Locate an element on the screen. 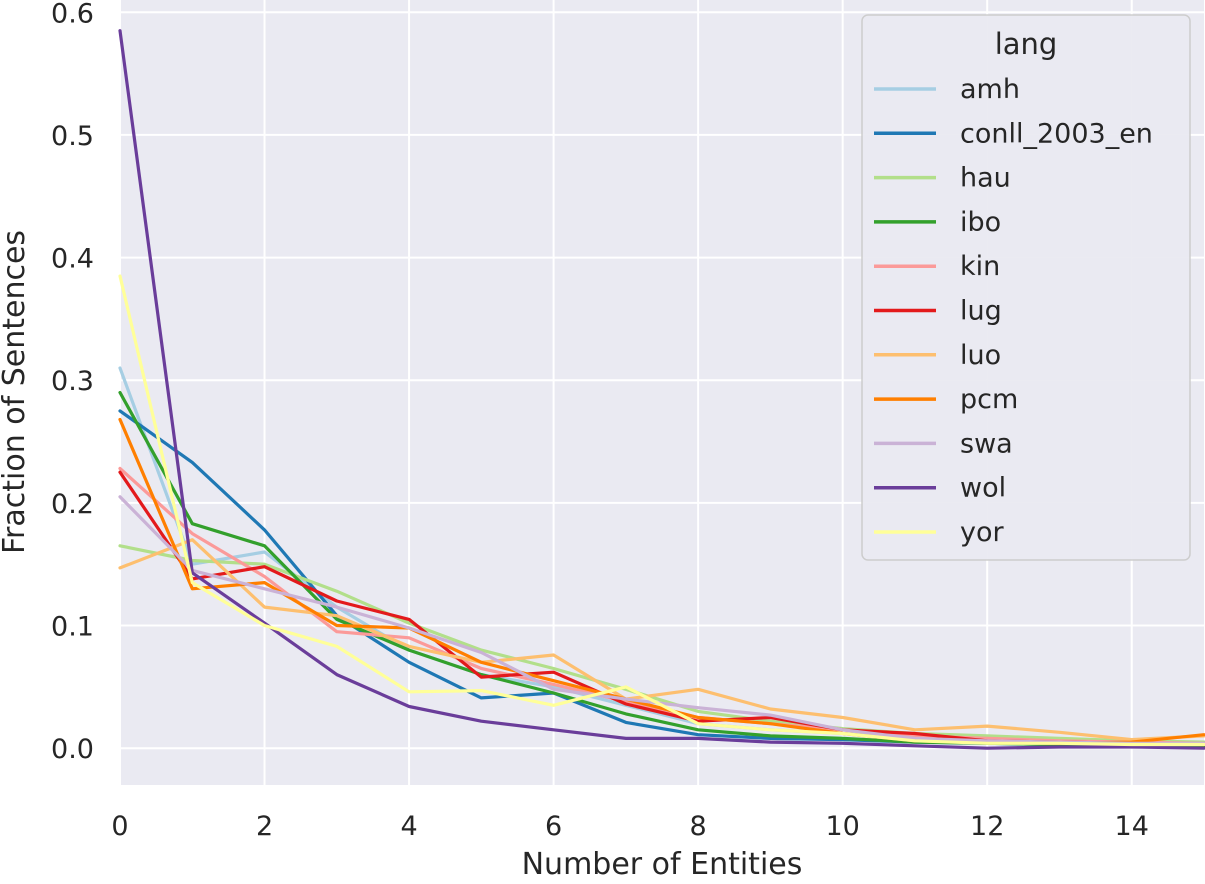 The image size is (1205, 884). legend-label: luo is located at coordinates (980, 355).